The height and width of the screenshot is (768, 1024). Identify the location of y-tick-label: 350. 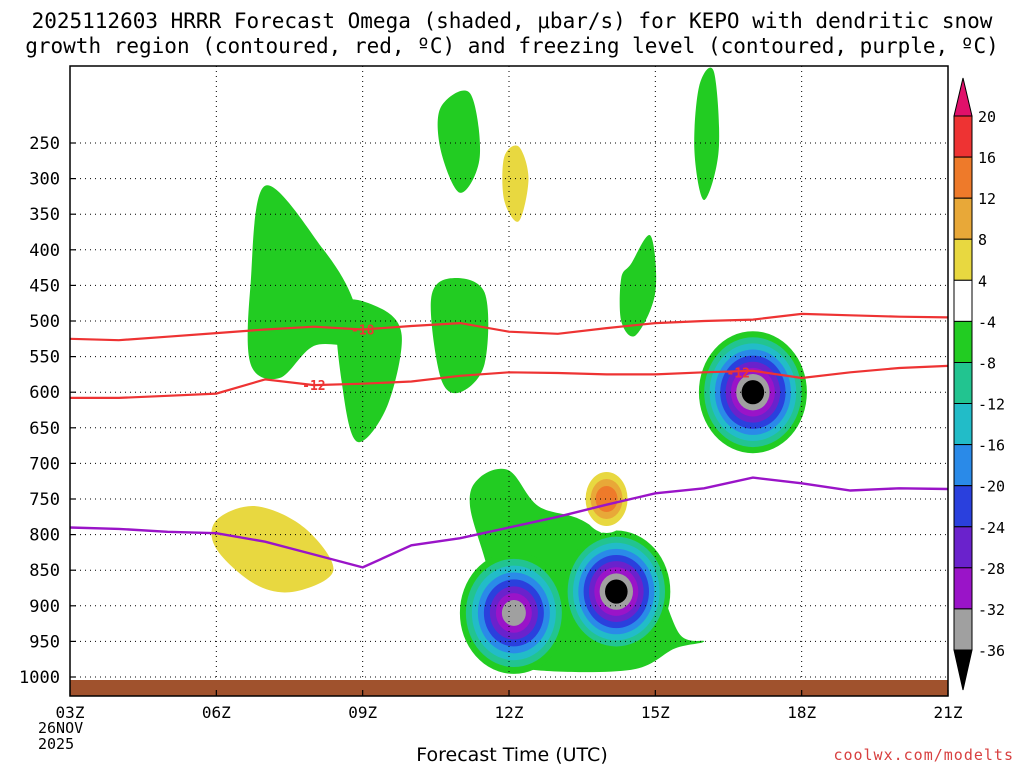
(44, 215).